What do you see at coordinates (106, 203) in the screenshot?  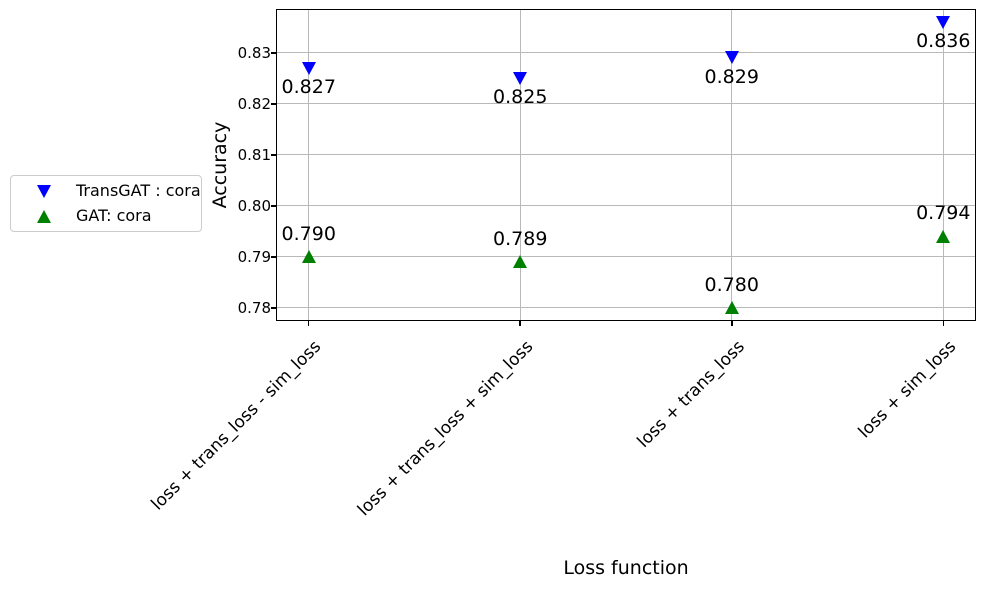 I see `legend: TransGAT : cora GAT: cora` at bounding box center [106, 203].